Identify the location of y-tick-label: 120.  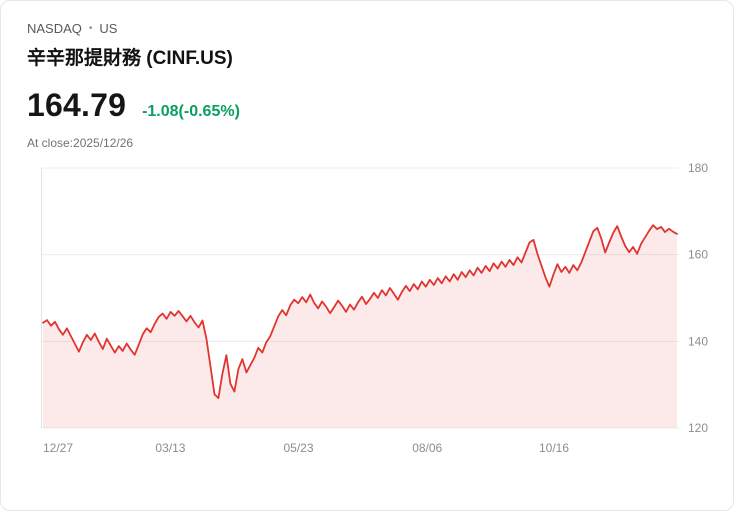
(698, 428).